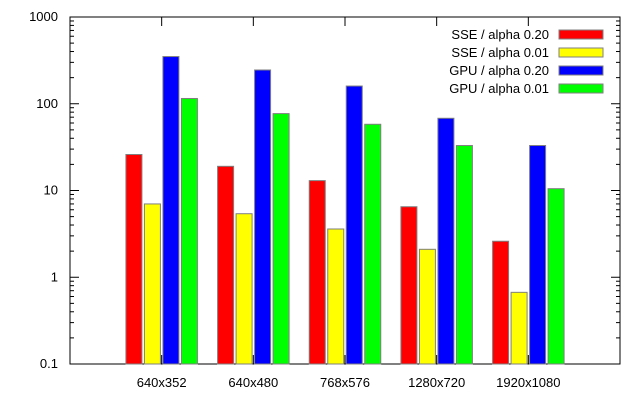 This screenshot has width=640, height=405. I want to click on x-tick-label: 1280x720, so click(436, 382).